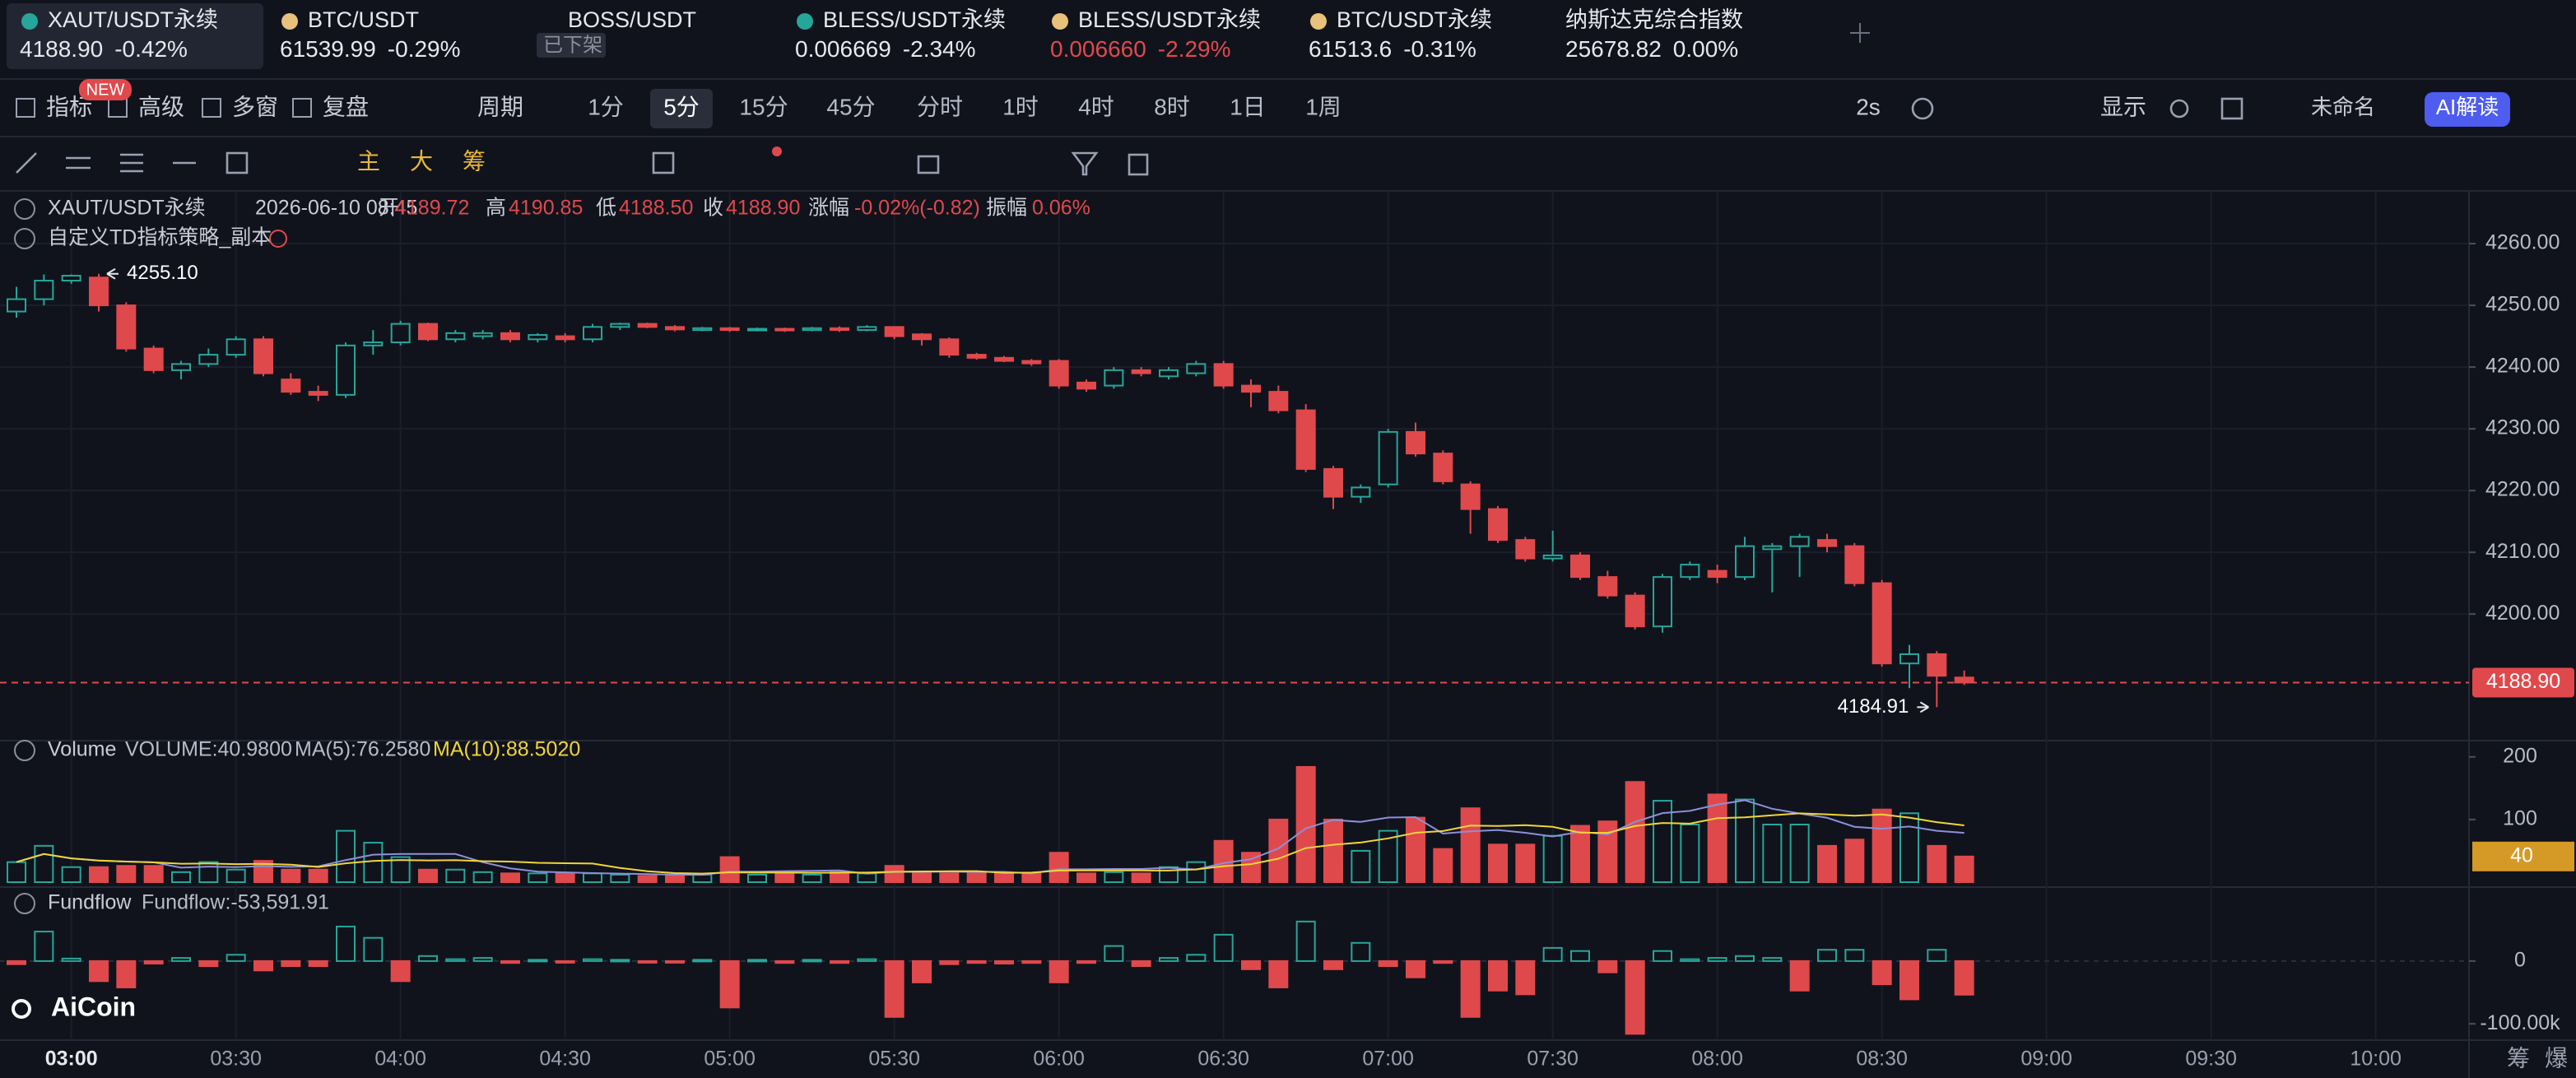  What do you see at coordinates (632, 19) in the screenshot?
I see `ticker-name: BOSS/USDT` at bounding box center [632, 19].